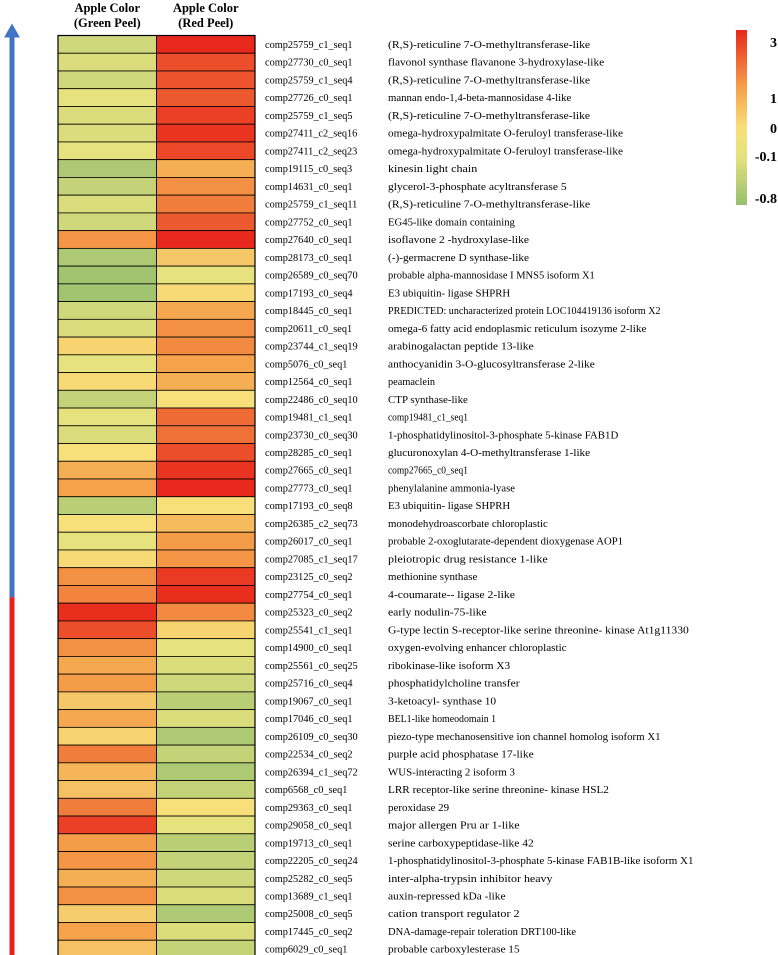 The width and height of the screenshot is (778, 955). I want to click on row-gene-description: probable carboxylesterase 15, so click(454, 950).